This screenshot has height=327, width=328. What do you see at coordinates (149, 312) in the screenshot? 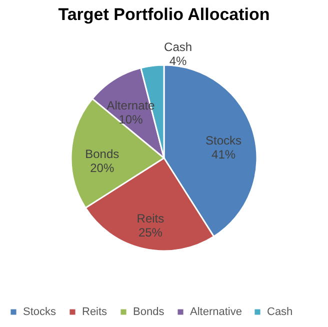
I see `legend-label: Bonds` at bounding box center [149, 312].